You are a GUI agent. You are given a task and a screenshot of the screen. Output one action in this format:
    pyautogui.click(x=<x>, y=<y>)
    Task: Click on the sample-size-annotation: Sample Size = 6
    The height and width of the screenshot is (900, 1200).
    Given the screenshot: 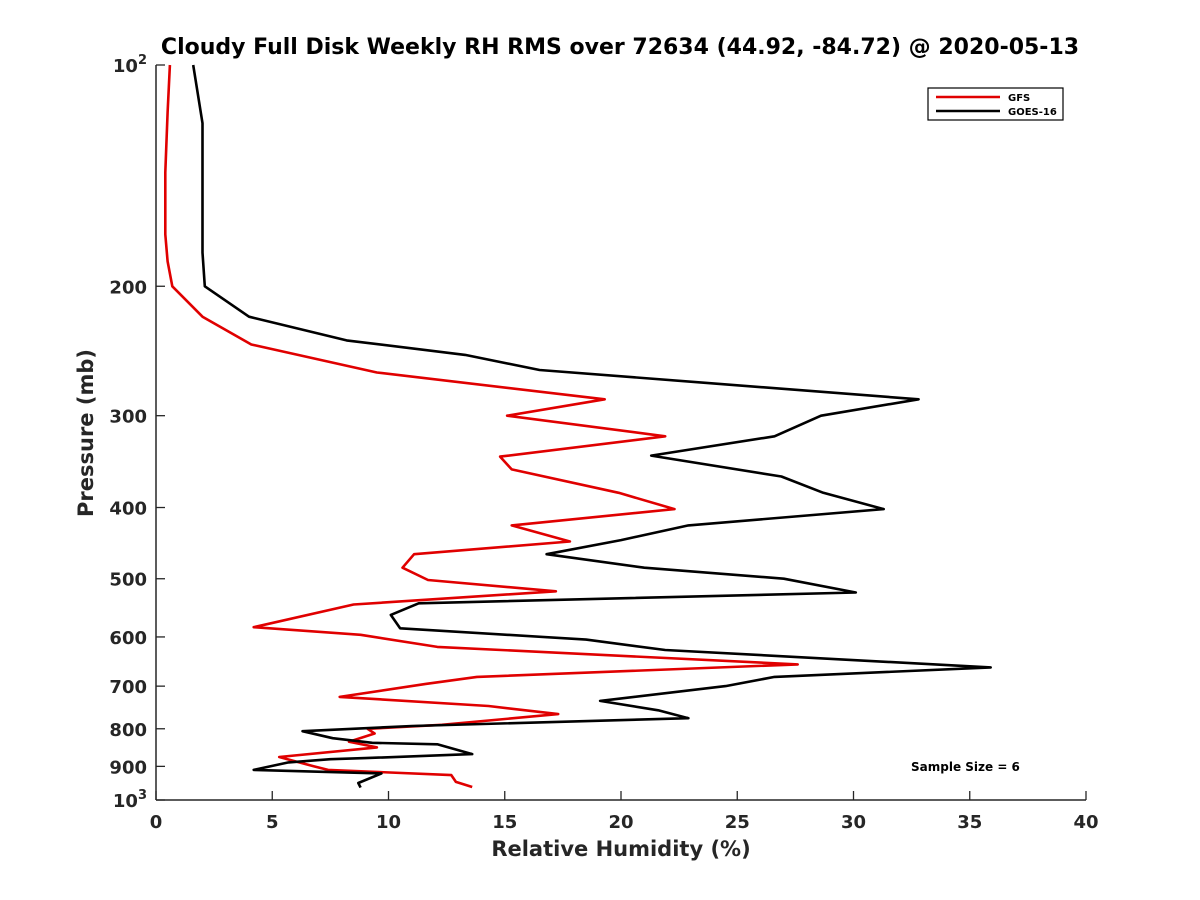 What is the action you would take?
    pyautogui.click(x=965, y=767)
    